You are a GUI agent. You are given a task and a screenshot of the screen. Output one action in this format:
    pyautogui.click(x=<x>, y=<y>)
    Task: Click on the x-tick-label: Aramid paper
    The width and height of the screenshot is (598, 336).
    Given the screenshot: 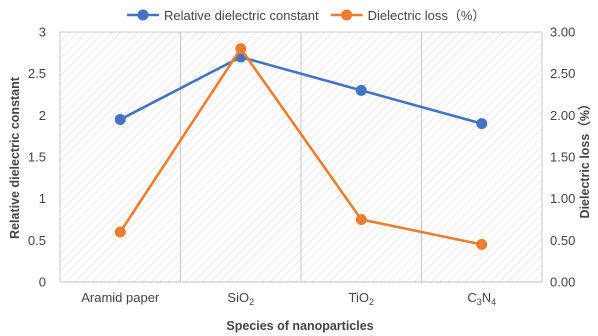 What is the action you would take?
    pyautogui.click(x=120, y=297)
    